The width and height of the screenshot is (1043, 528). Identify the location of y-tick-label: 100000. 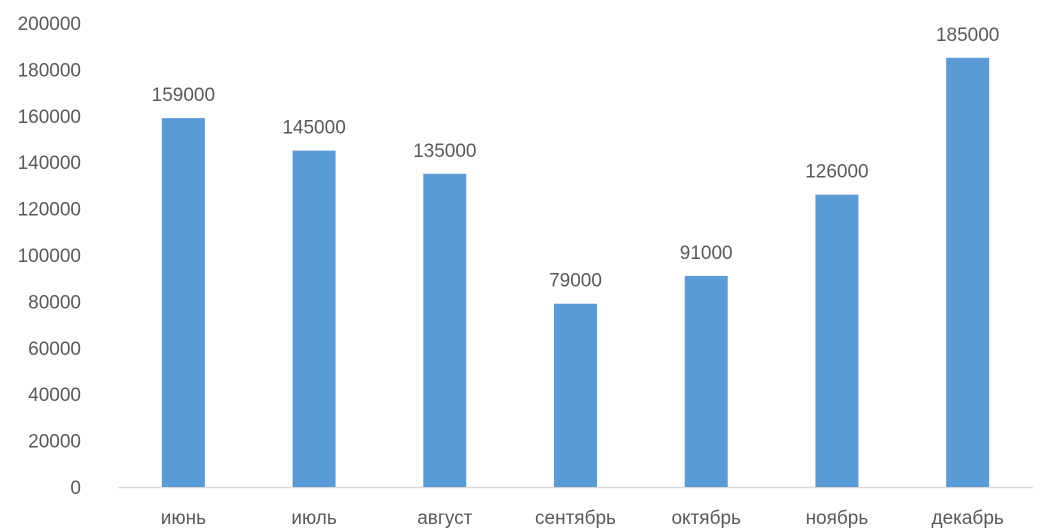
(49, 256).